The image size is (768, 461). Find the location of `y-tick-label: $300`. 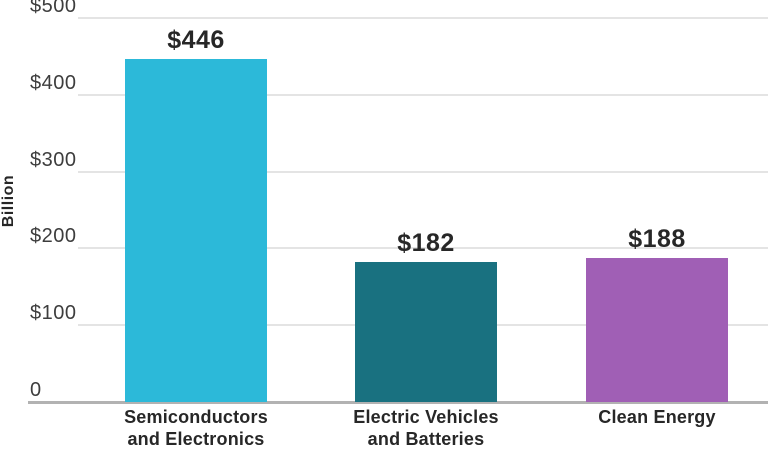

y-tick-label: $300 is located at coordinates (53, 159).